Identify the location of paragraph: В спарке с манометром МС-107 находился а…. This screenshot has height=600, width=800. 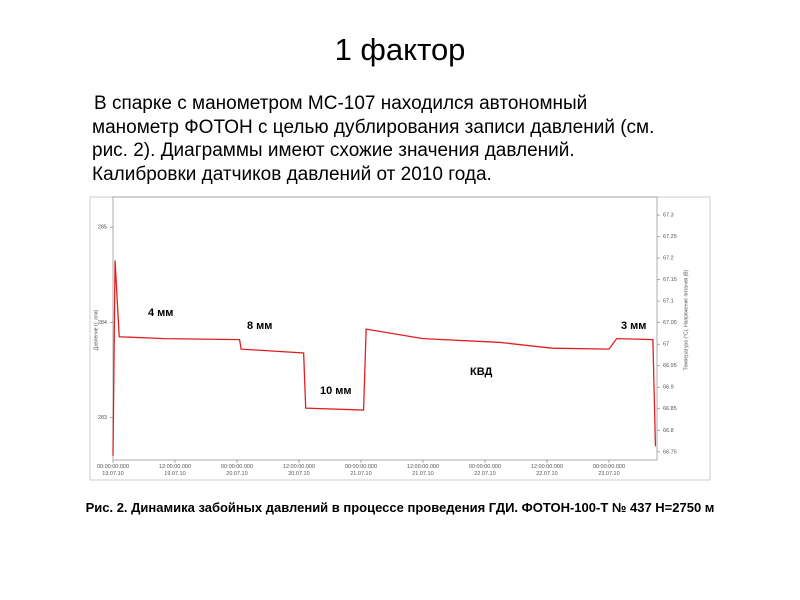
(373, 139).